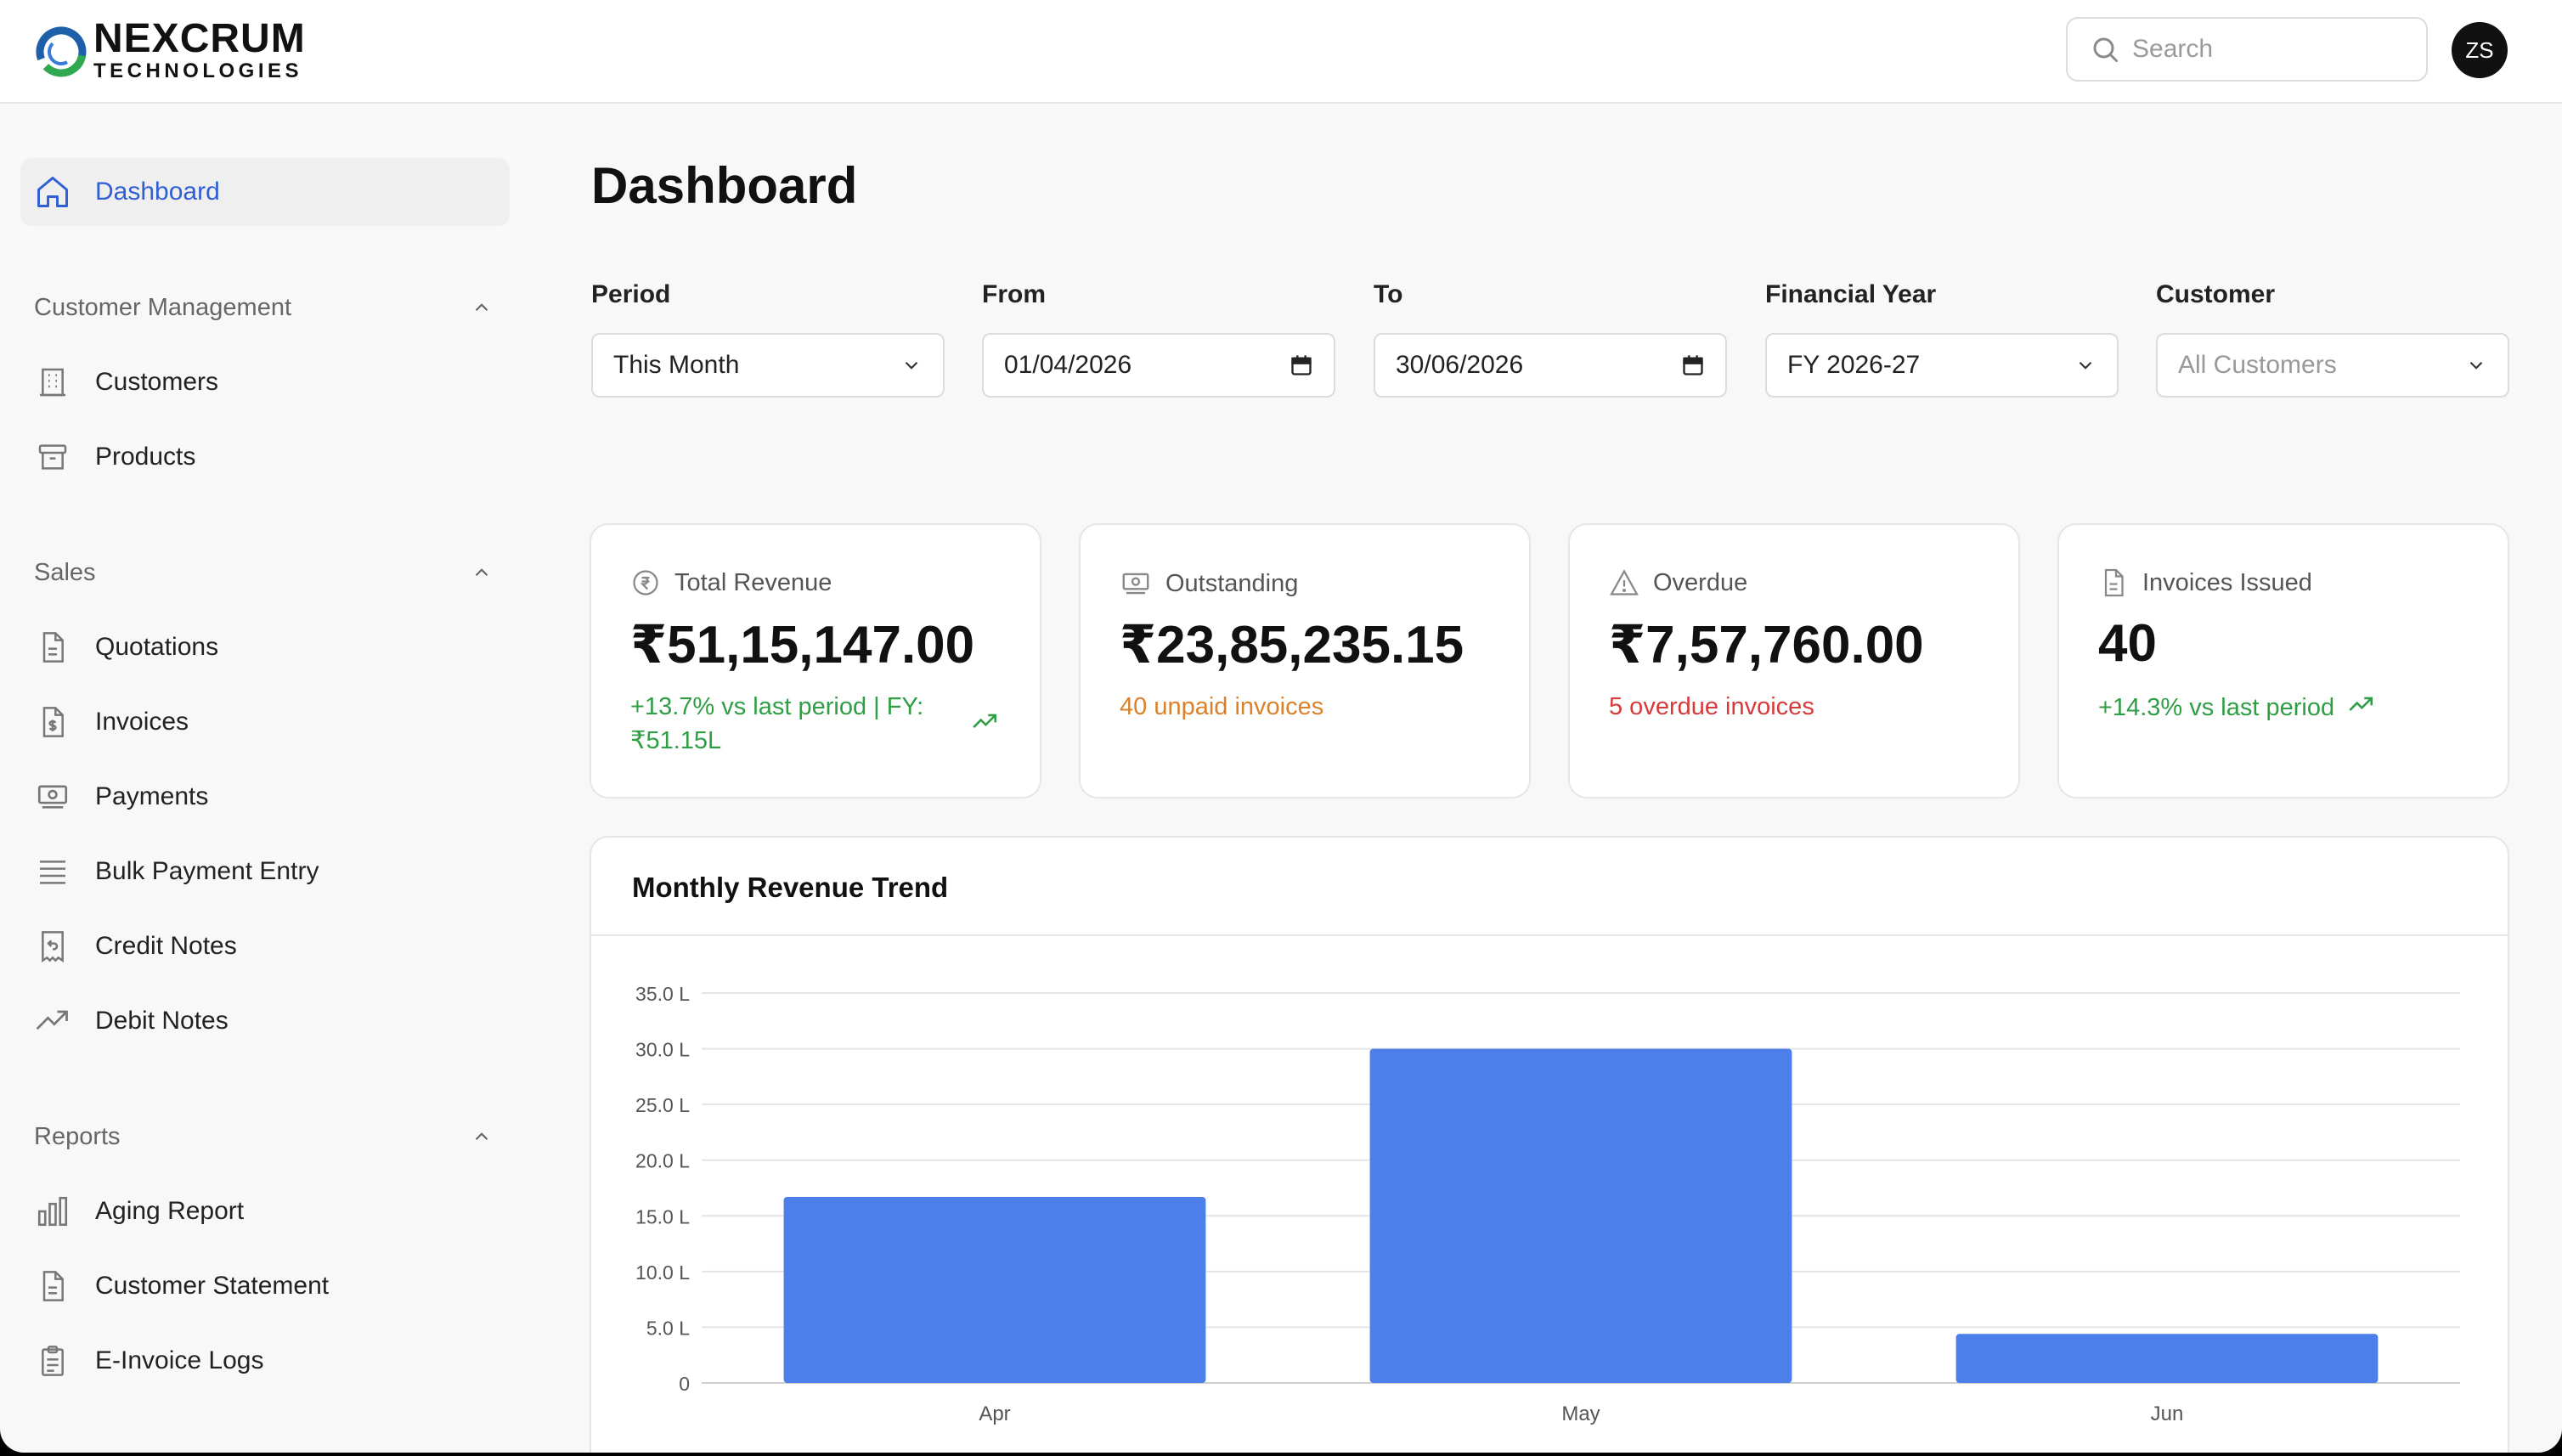  Describe the element at coordinates (52, 192) in the screenshot. I see `home-icon` at that location.